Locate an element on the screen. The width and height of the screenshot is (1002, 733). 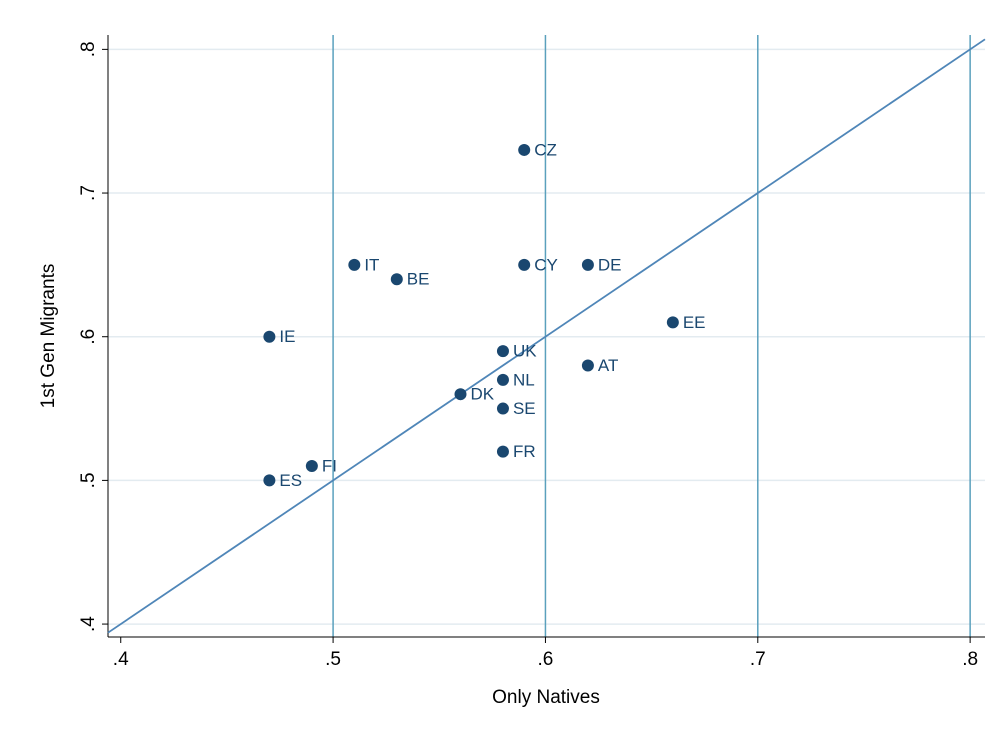
point-label: DE is located at coordinates (610, 264).